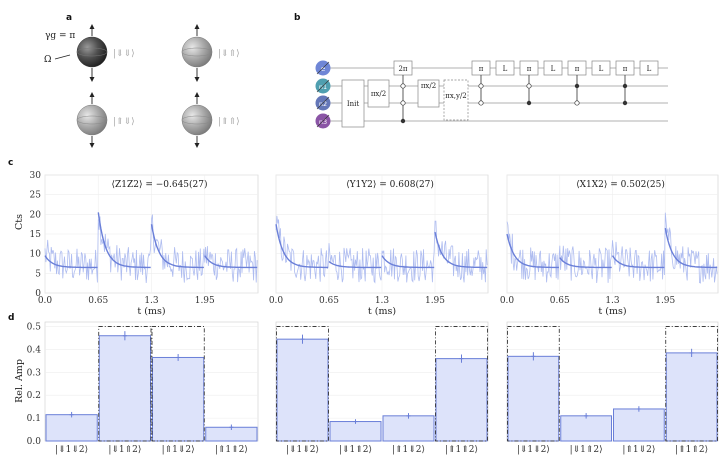  What do you see at coordinates (34, 350) in the screenshot?
I see `y-tick-label: 0.4` at bounding box center [34, 350].